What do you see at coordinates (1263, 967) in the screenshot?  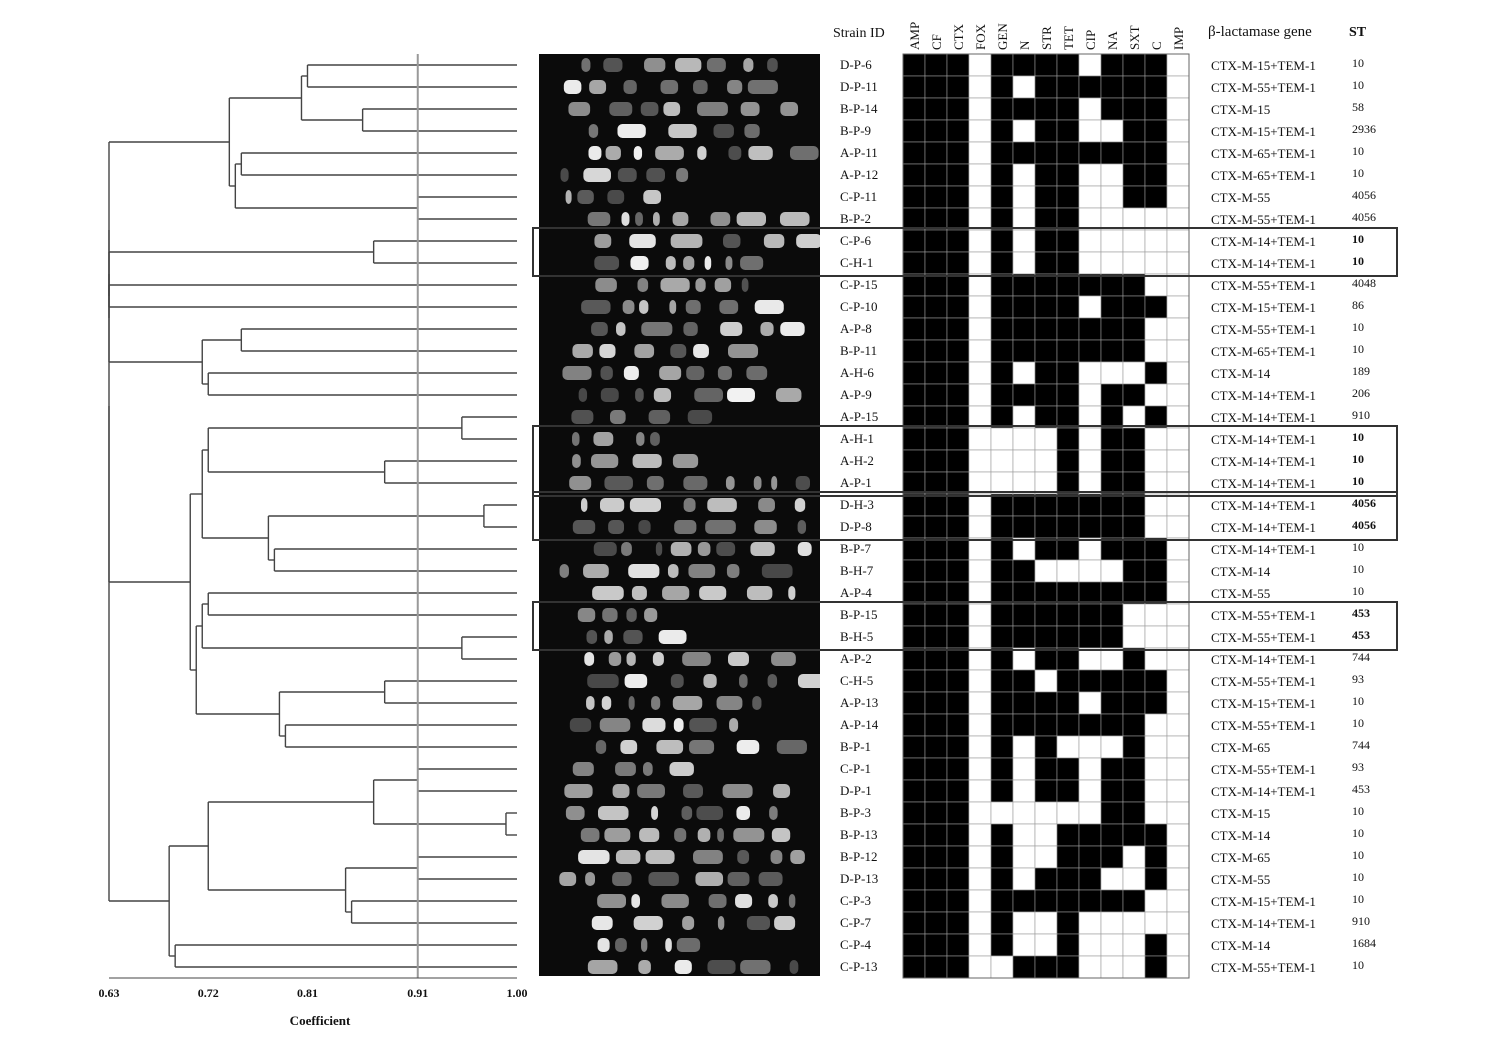 I see `beta-lactamase-gene: CTX-M-55+TEM-1` at bounding box center [1263, 967].